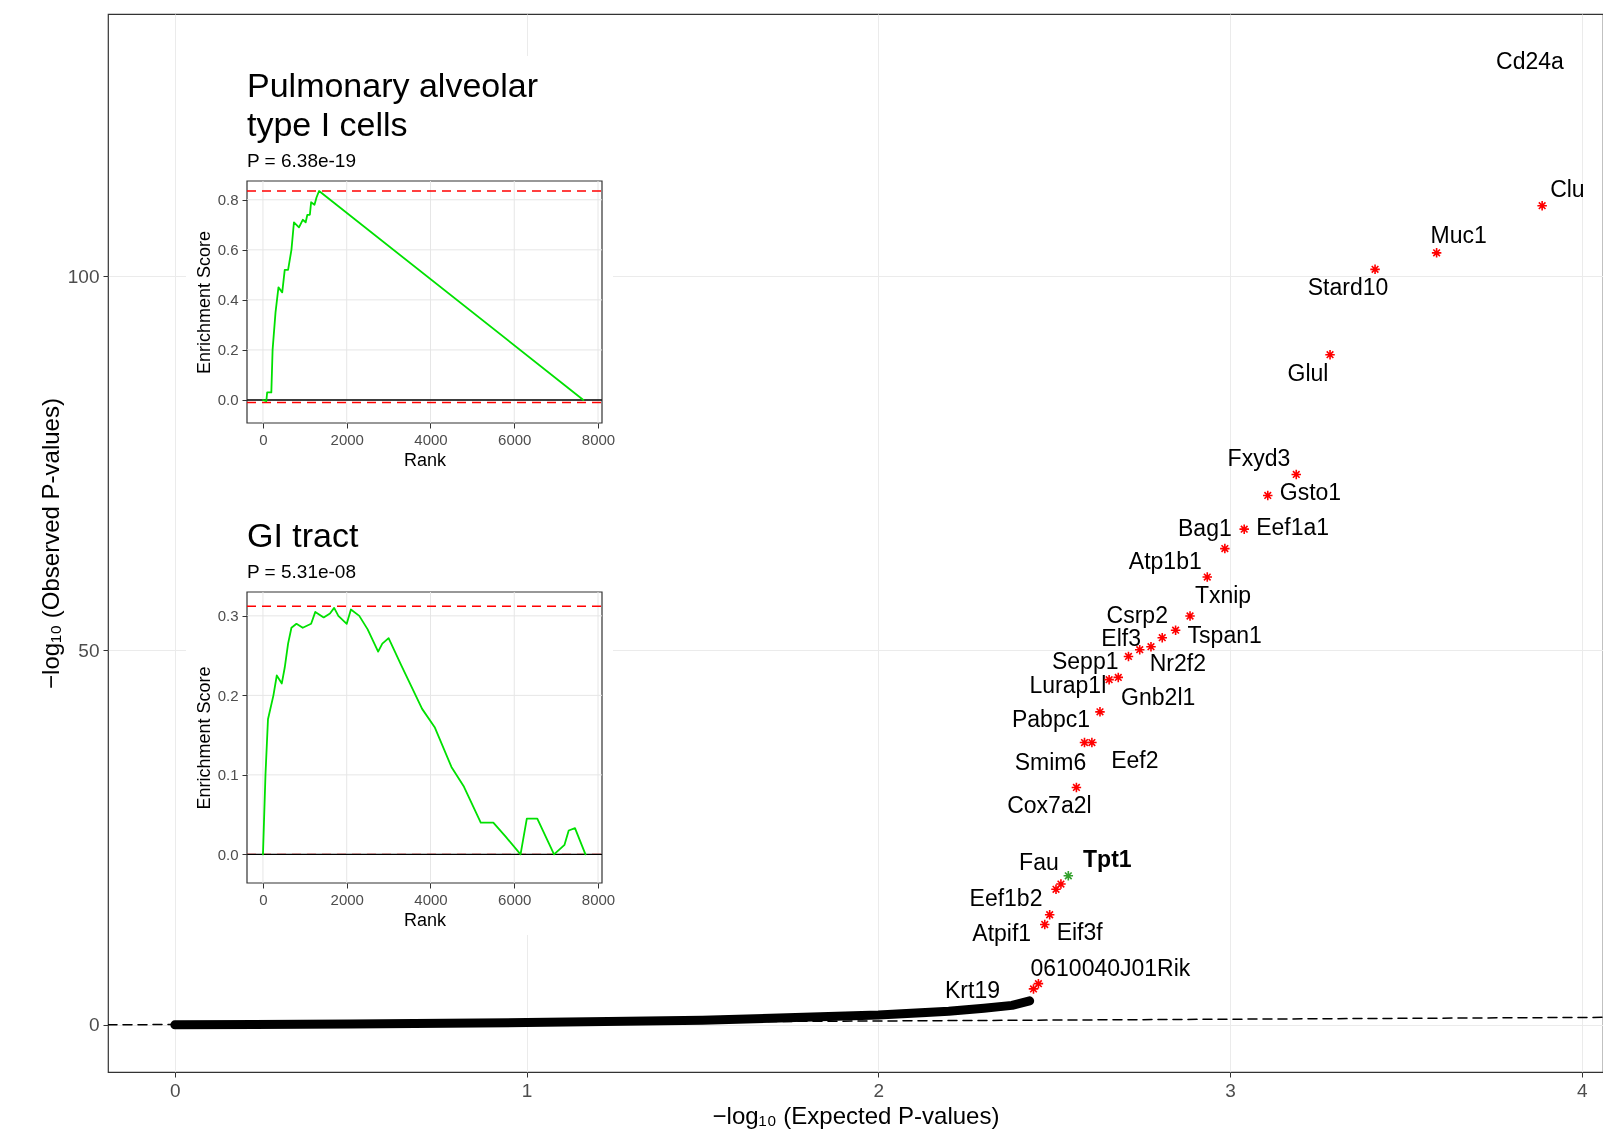  I want to click on x-tick-label: 2, so click(879, 1090).